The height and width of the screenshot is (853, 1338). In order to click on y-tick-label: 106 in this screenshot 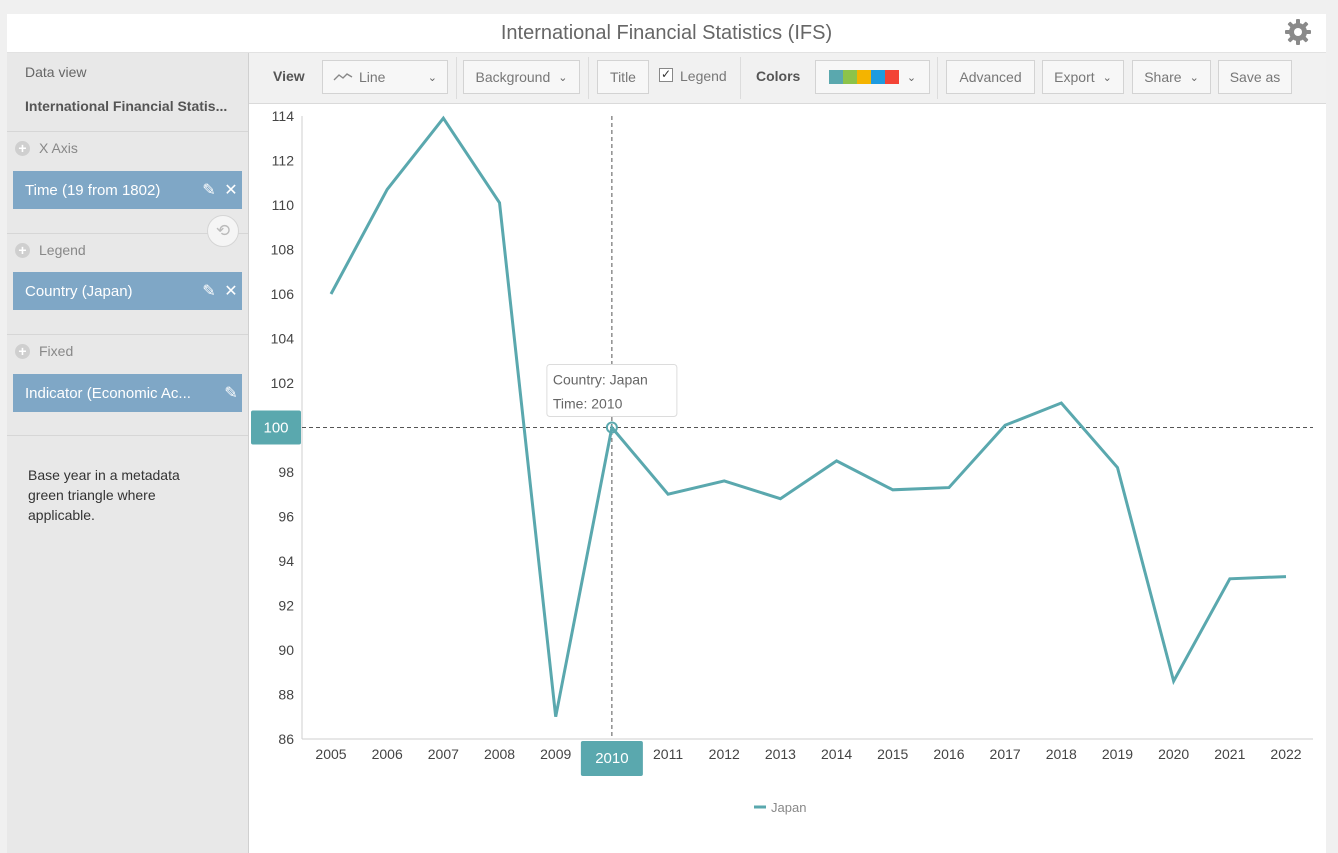, I will do `click(283, 294)`.